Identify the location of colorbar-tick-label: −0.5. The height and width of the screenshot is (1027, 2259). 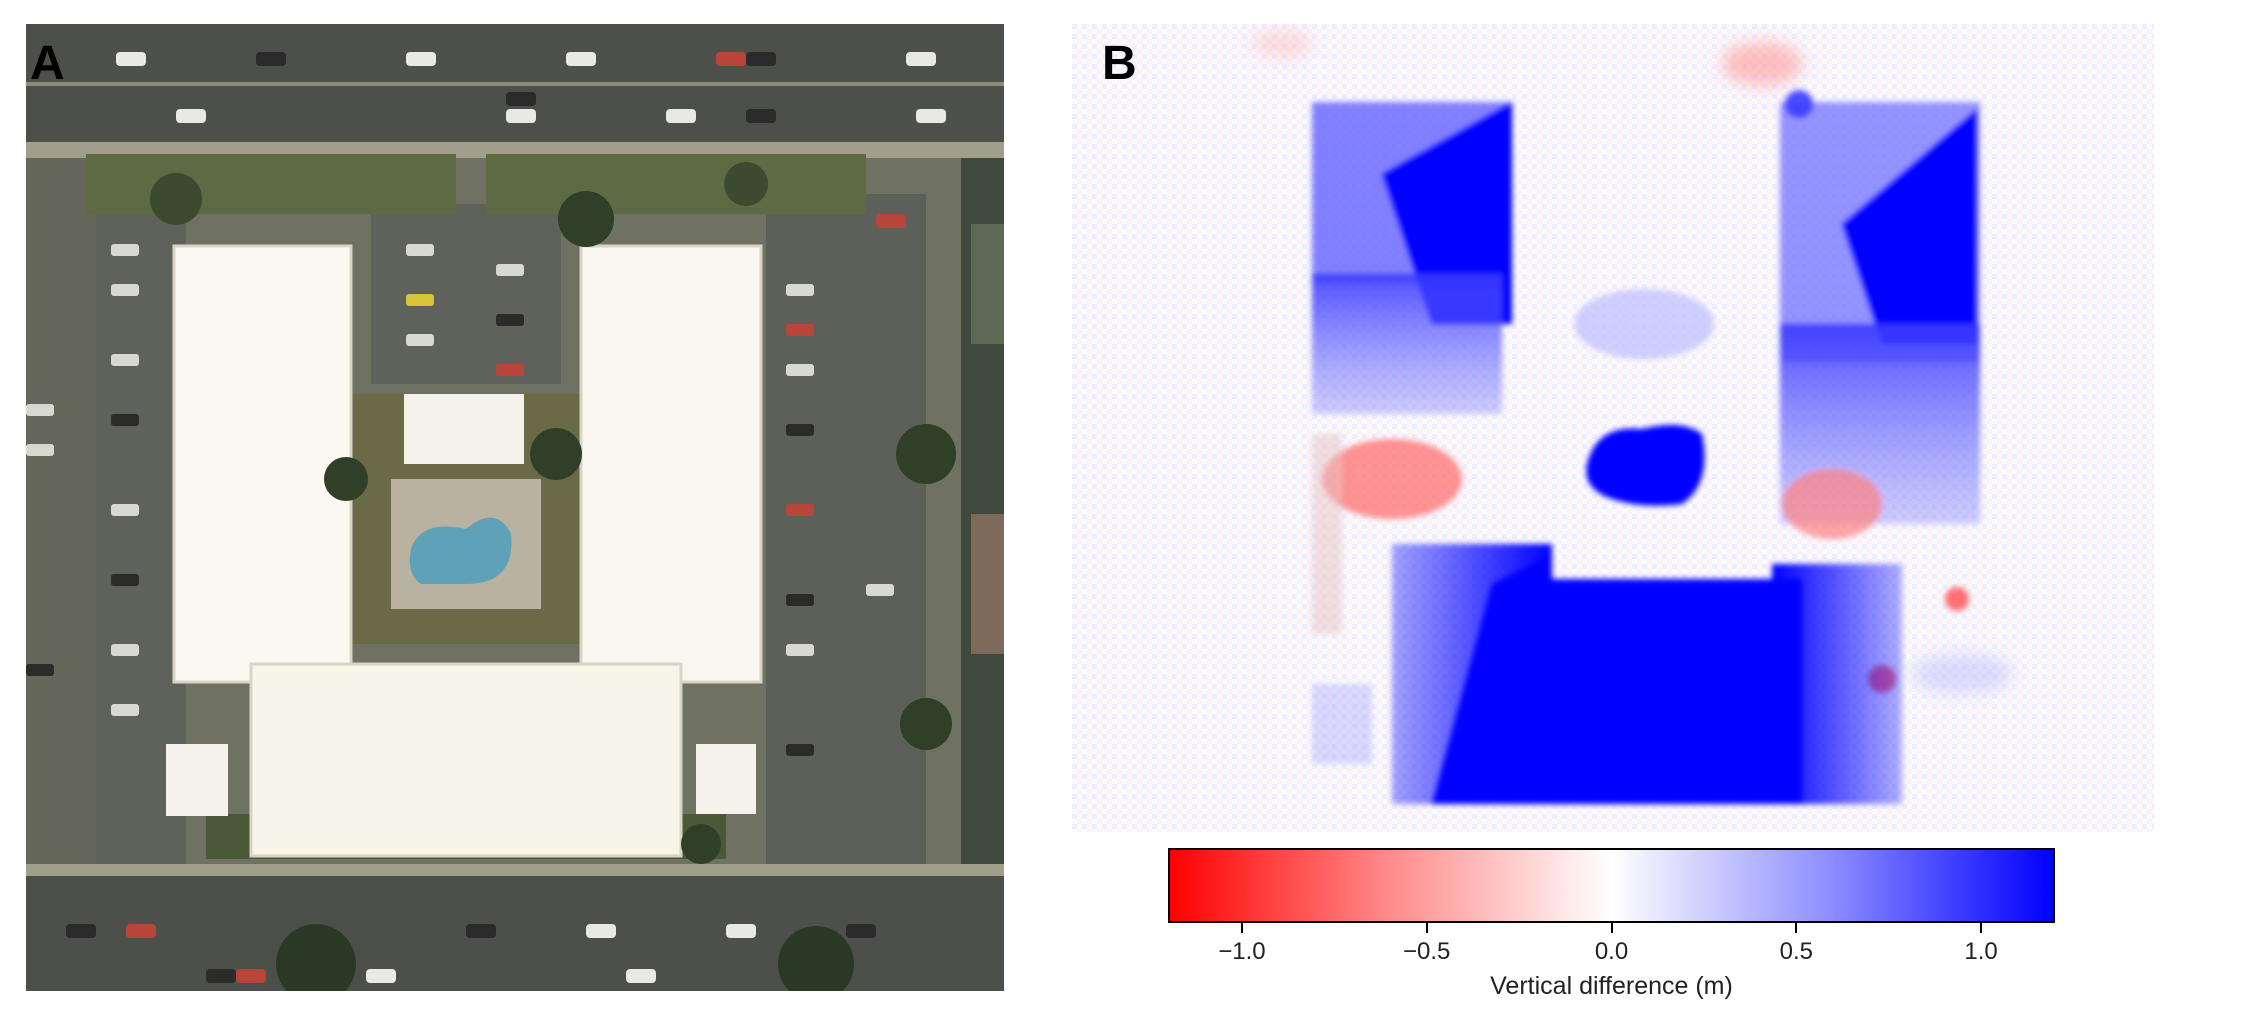
(1427, 951).